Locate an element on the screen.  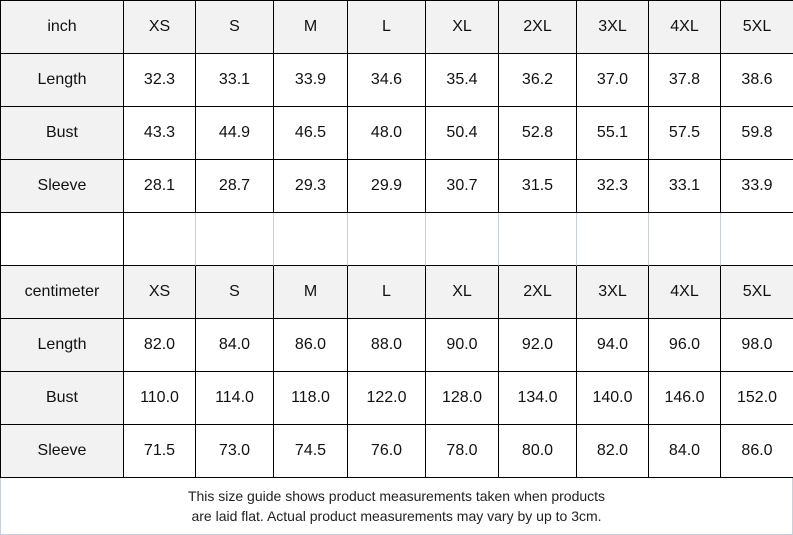
measure-value-cell: 28.7 is located at coordinates (235, 186).